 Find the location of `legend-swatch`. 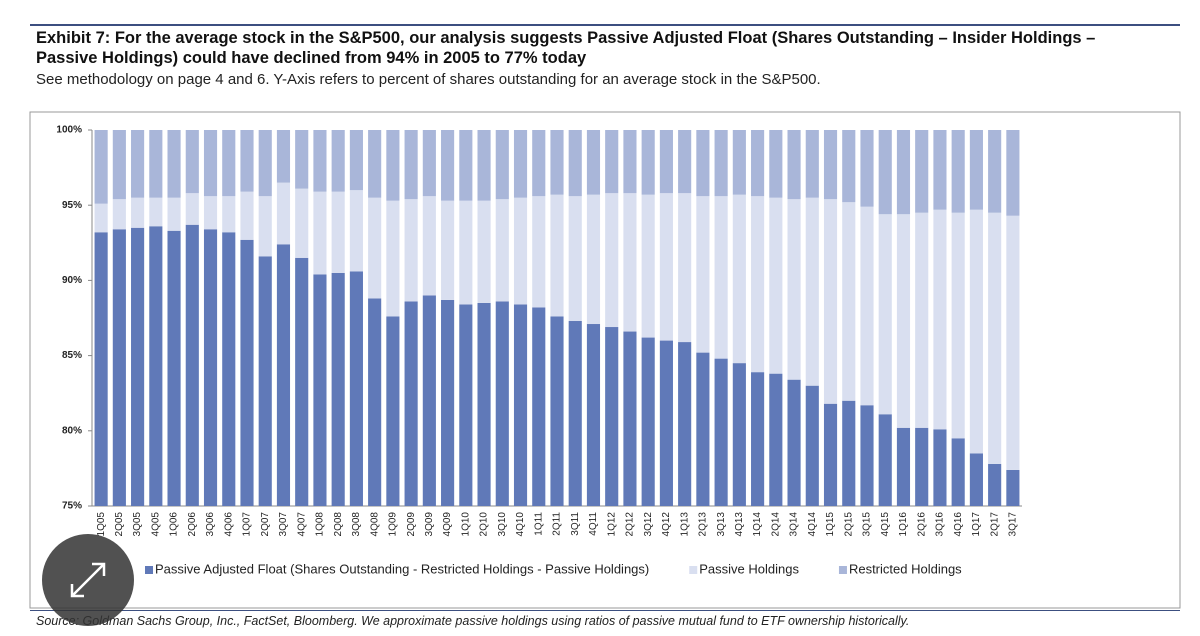

legend-swatch is located at coordinates (693, 570).